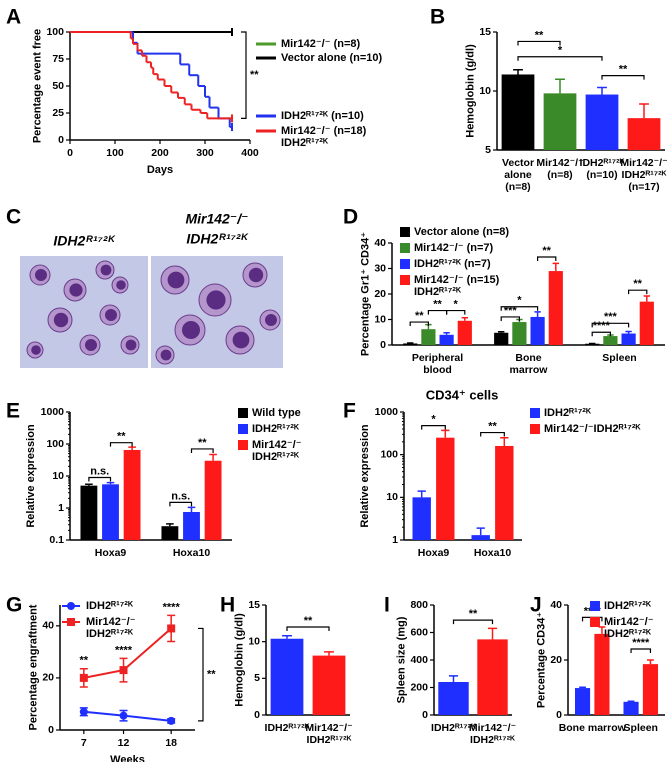 This screenshot has height=762, width=671. What do you see at coordinates (462, 394) in the screenshot?
I see `chart-title: CD34⁺ cells` at bounding box center [462, 394].